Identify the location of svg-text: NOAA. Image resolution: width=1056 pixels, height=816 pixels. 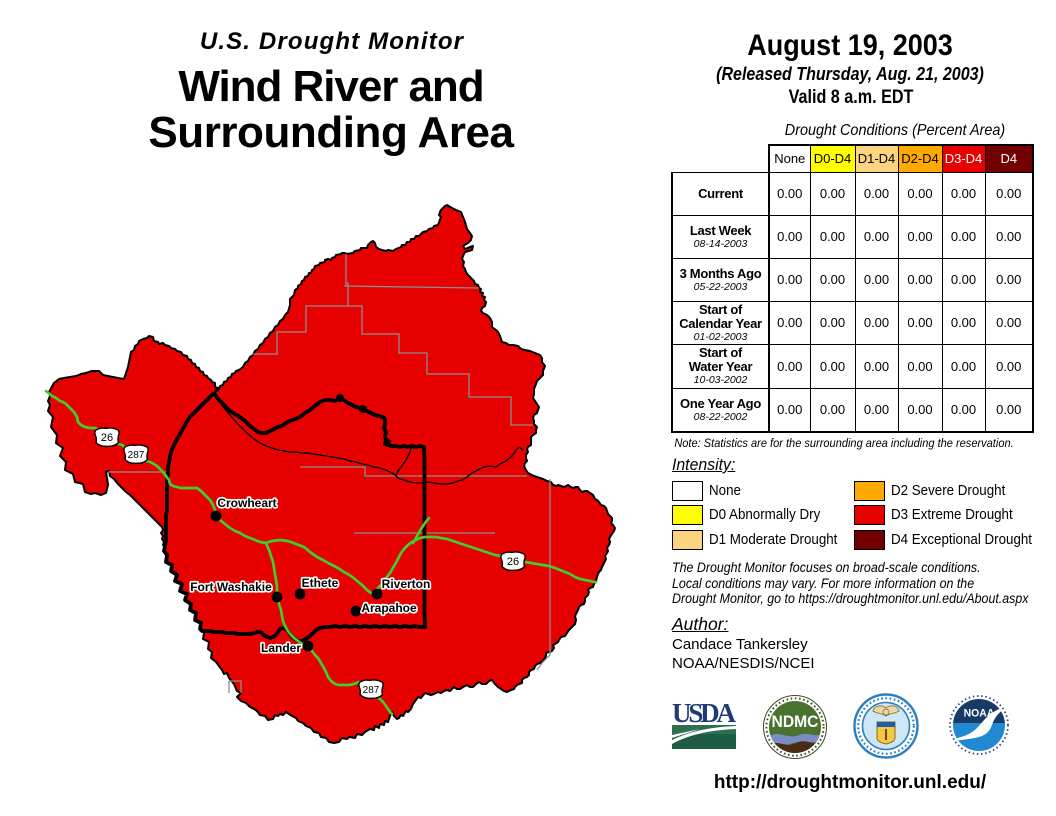
(979, 713).